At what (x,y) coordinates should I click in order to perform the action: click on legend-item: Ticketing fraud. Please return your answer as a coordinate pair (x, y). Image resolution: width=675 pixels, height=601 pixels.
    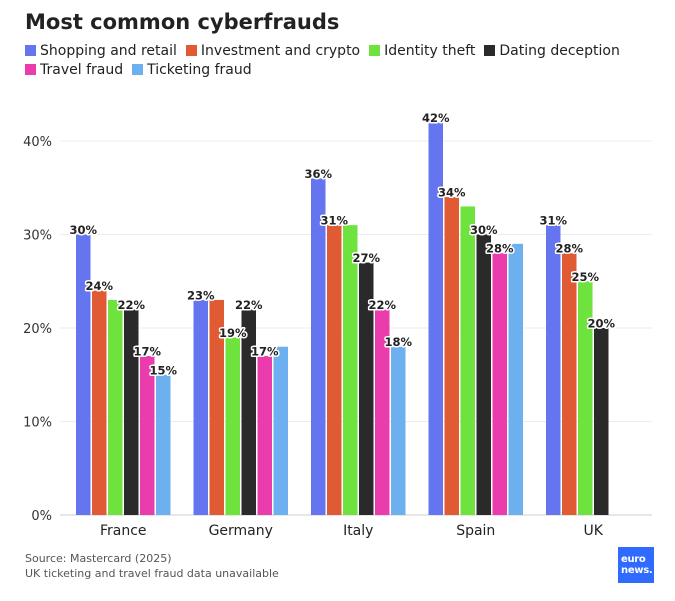
    Looking at the image, I should click on (192, 70).